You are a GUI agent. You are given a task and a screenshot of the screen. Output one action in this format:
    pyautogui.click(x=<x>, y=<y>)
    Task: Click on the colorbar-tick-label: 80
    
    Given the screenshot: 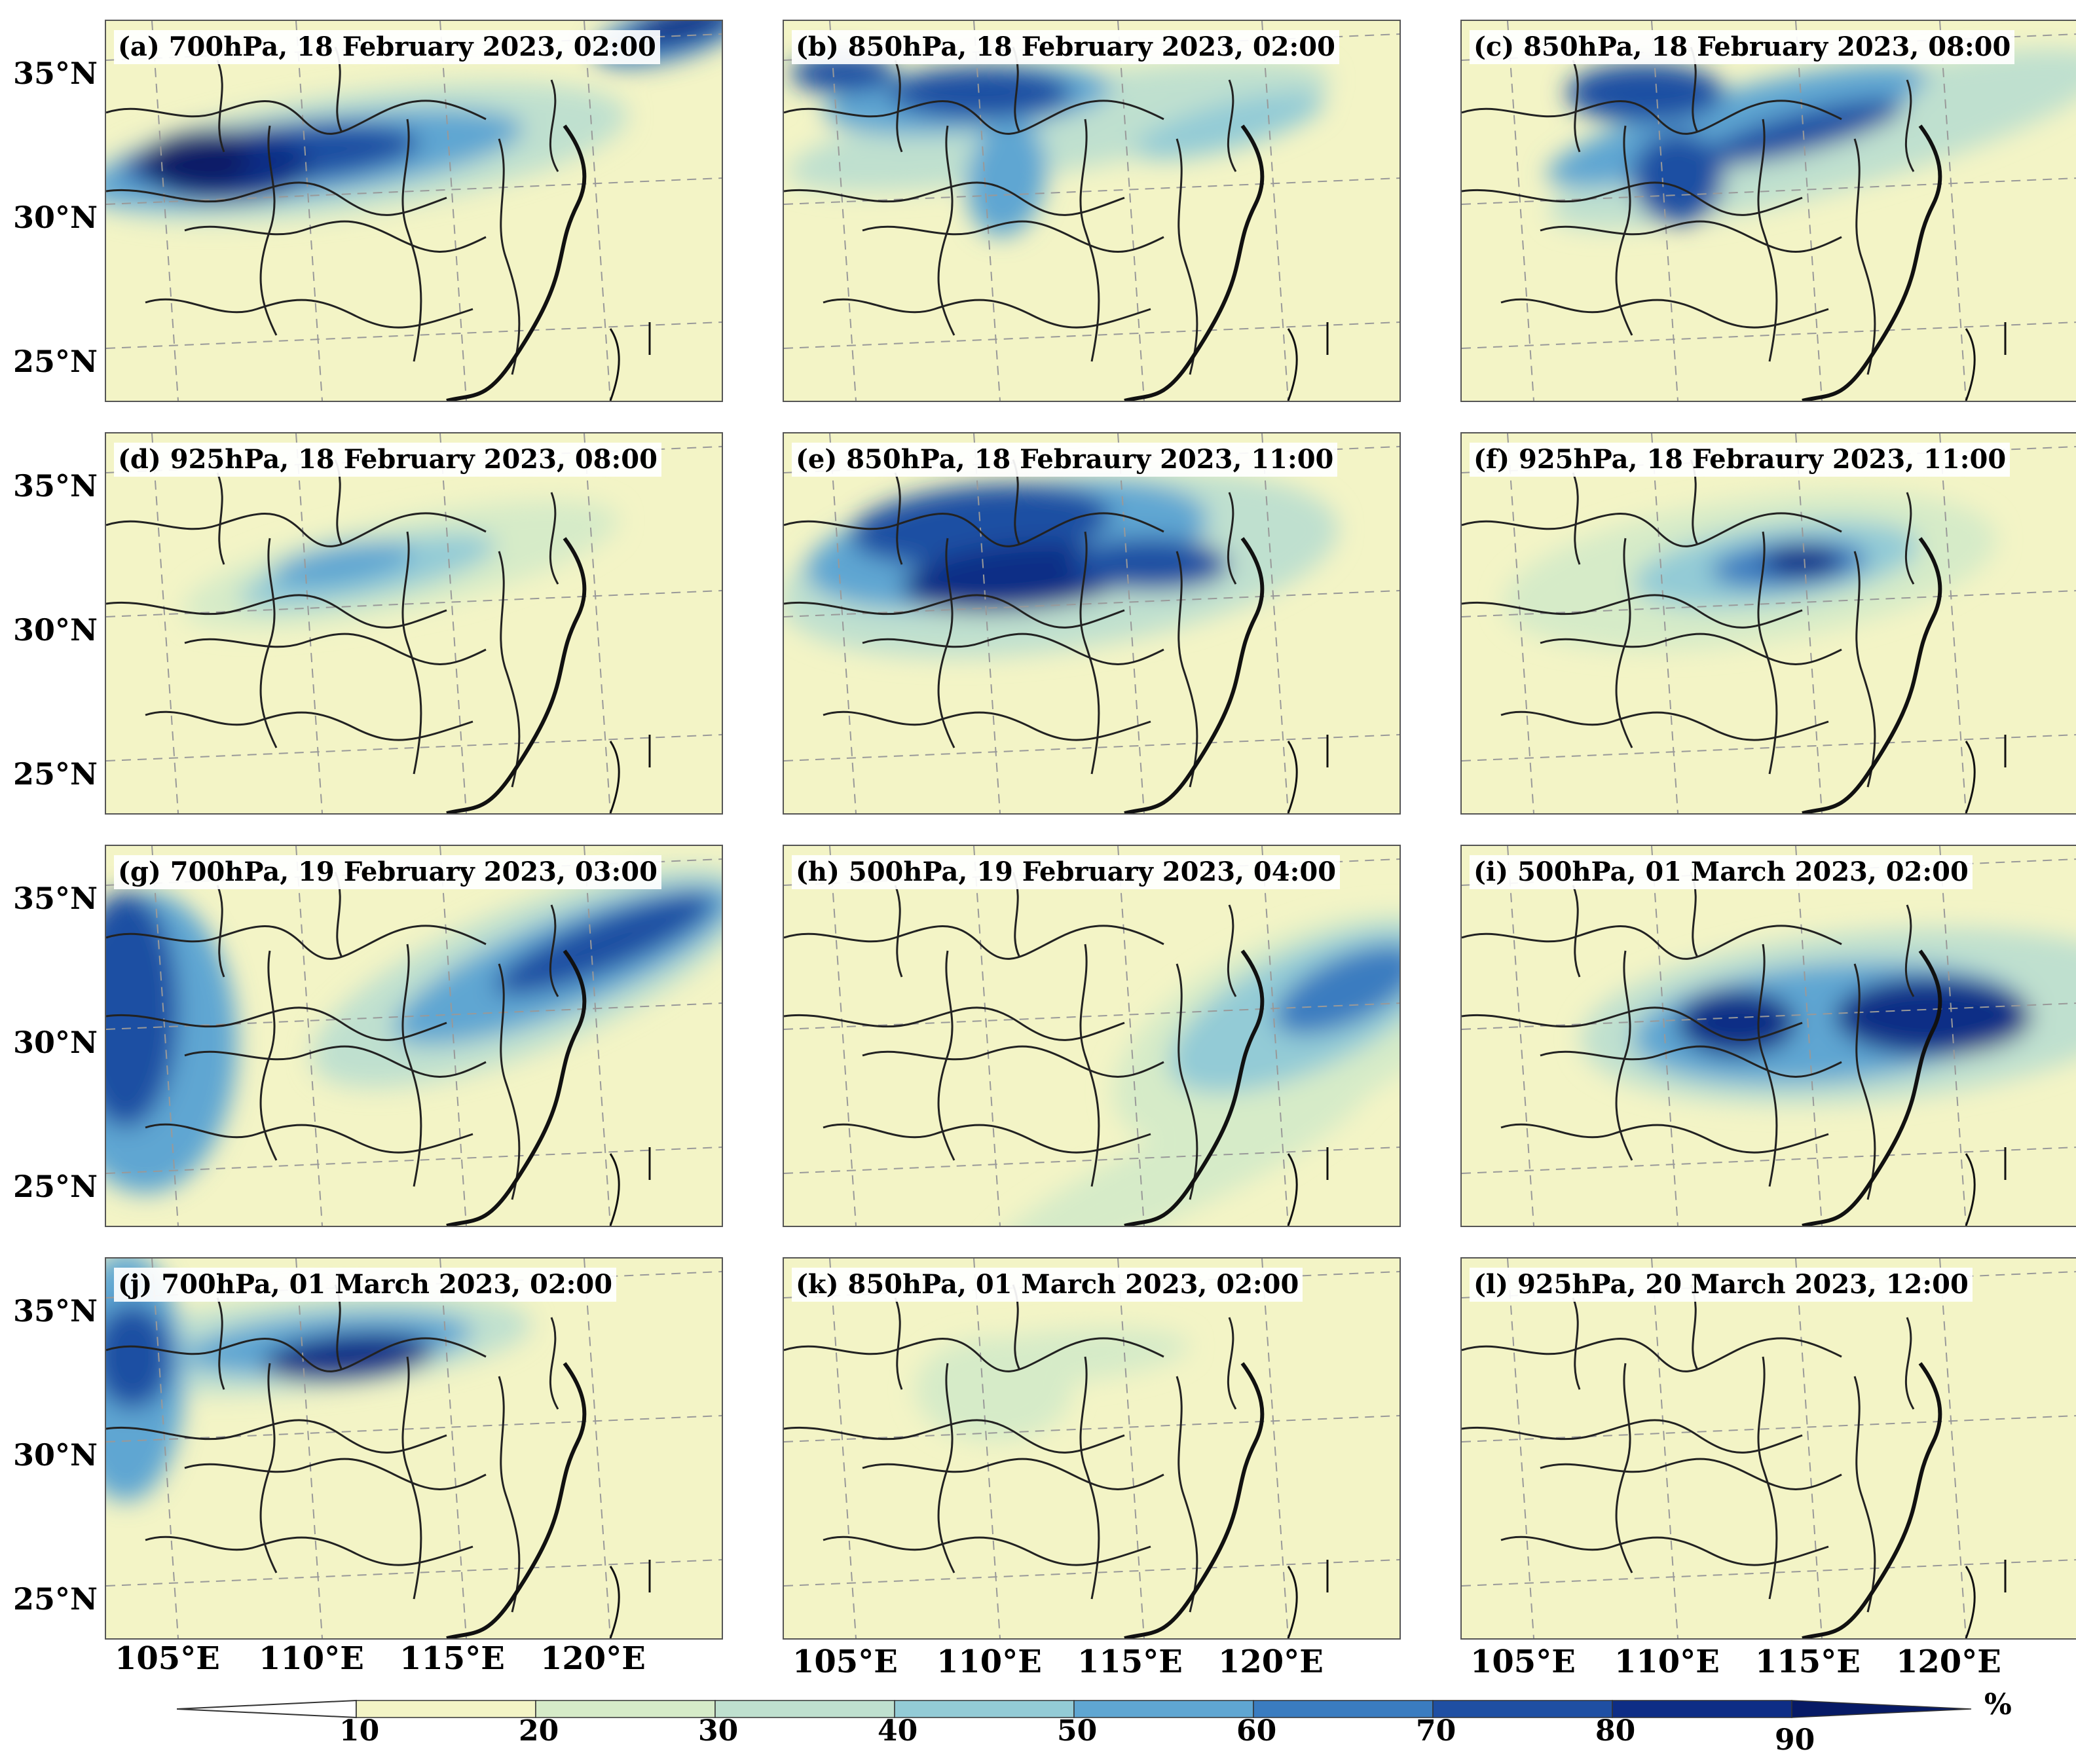 What is the action you would take?
    pyautogui.click(x=1615, y=1731)
    